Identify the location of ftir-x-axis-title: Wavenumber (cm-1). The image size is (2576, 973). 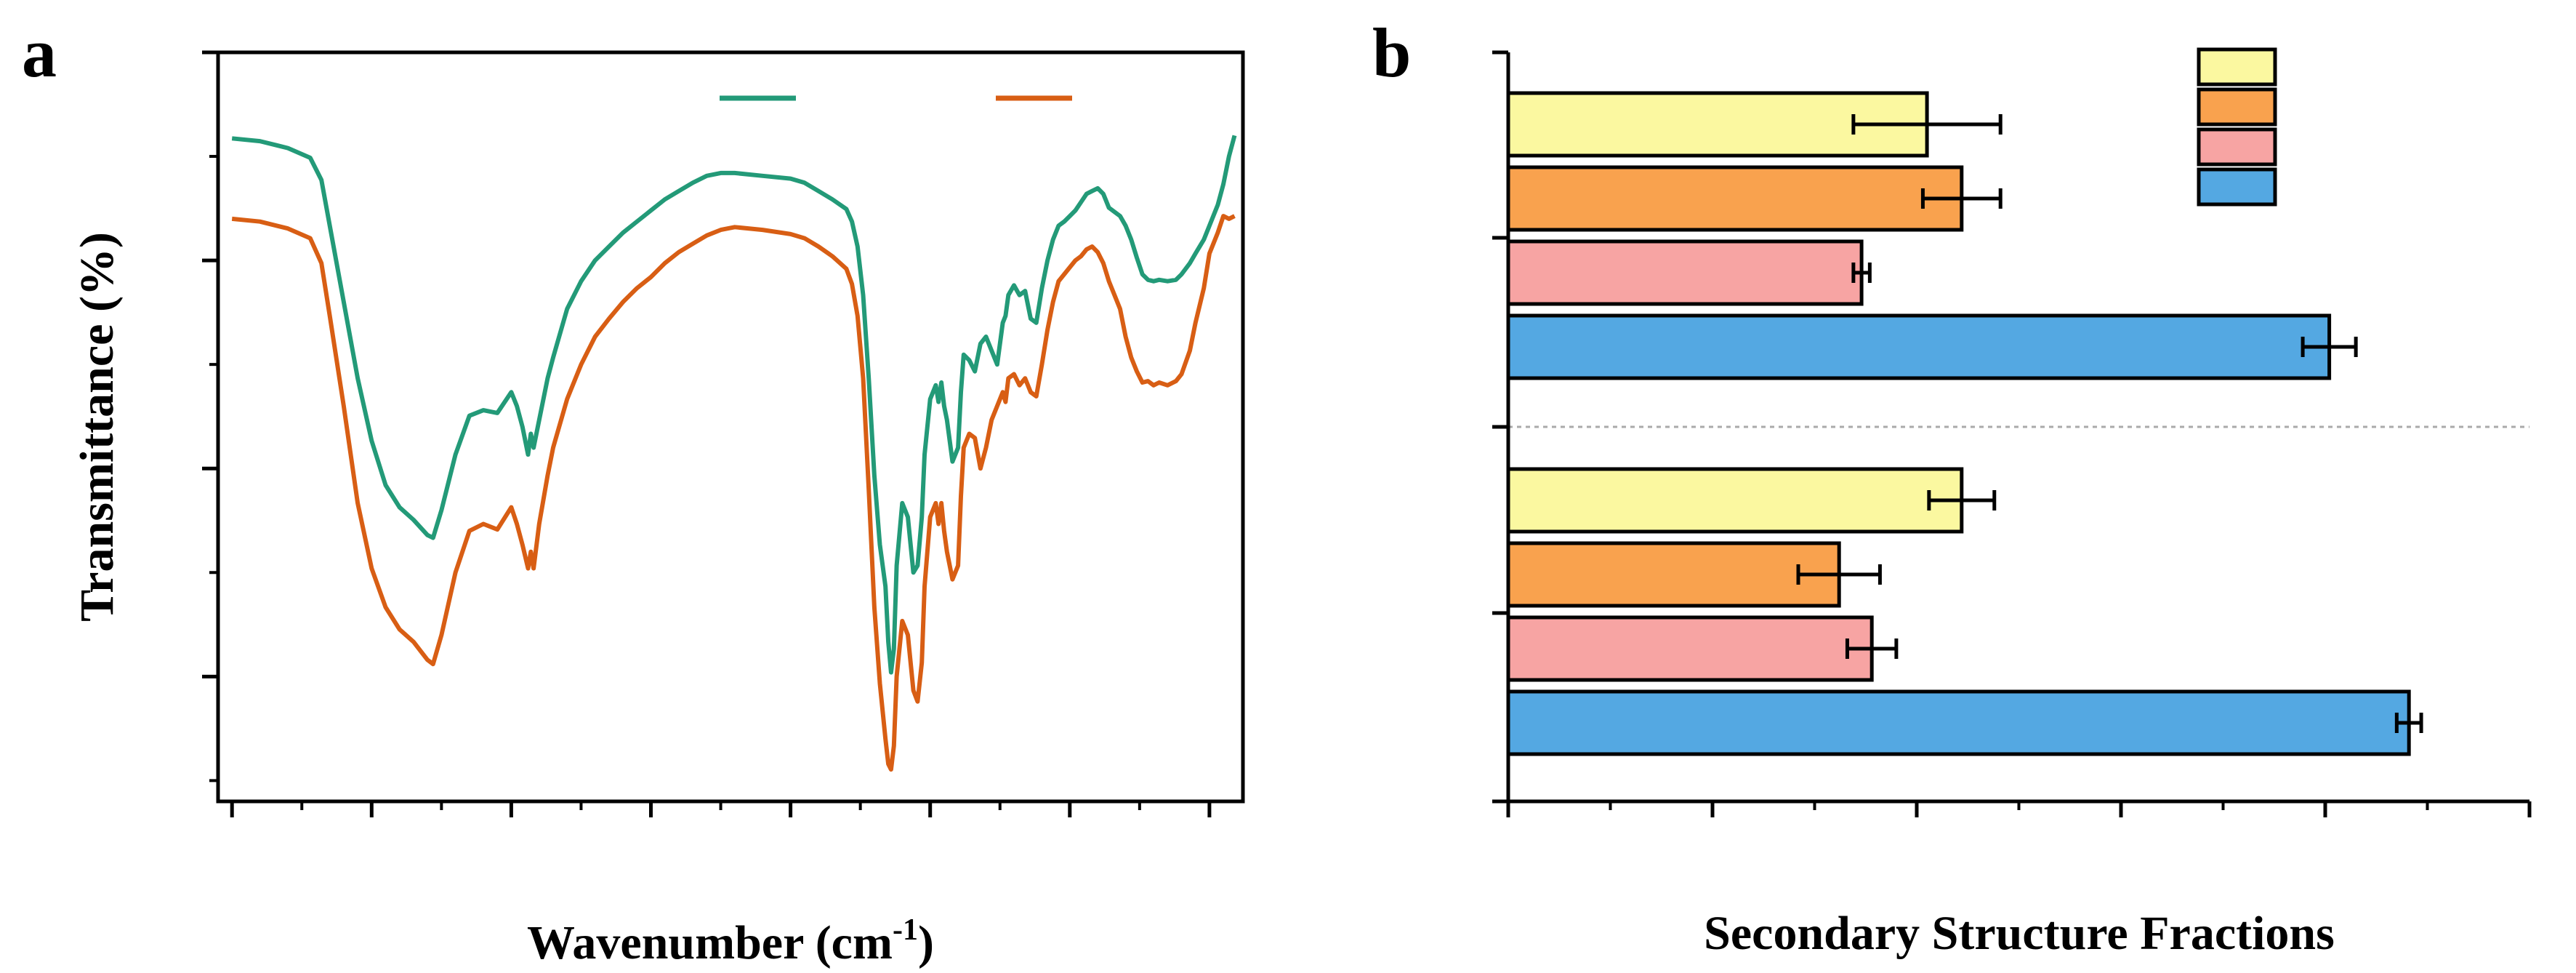
(730, 941).